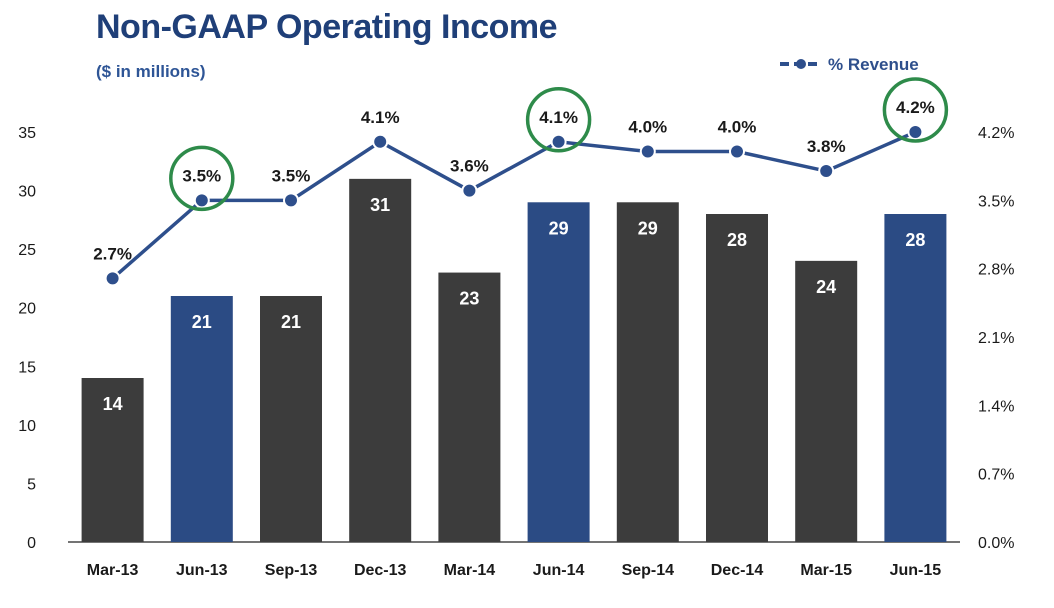 This screenshot has height=608, width=1054. What do you see at coordinates (380, 570) in the screenshot?
I see `x-tick-label: Dec-13` at bounding box center [380, 570].